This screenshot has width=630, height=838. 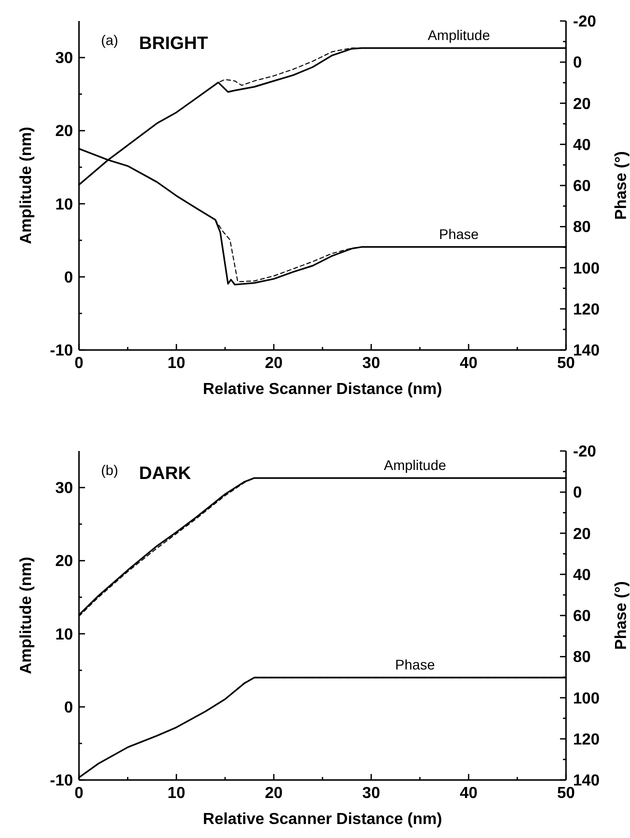 I want to click on text: BRIGHT, so click(x=173, y=43).